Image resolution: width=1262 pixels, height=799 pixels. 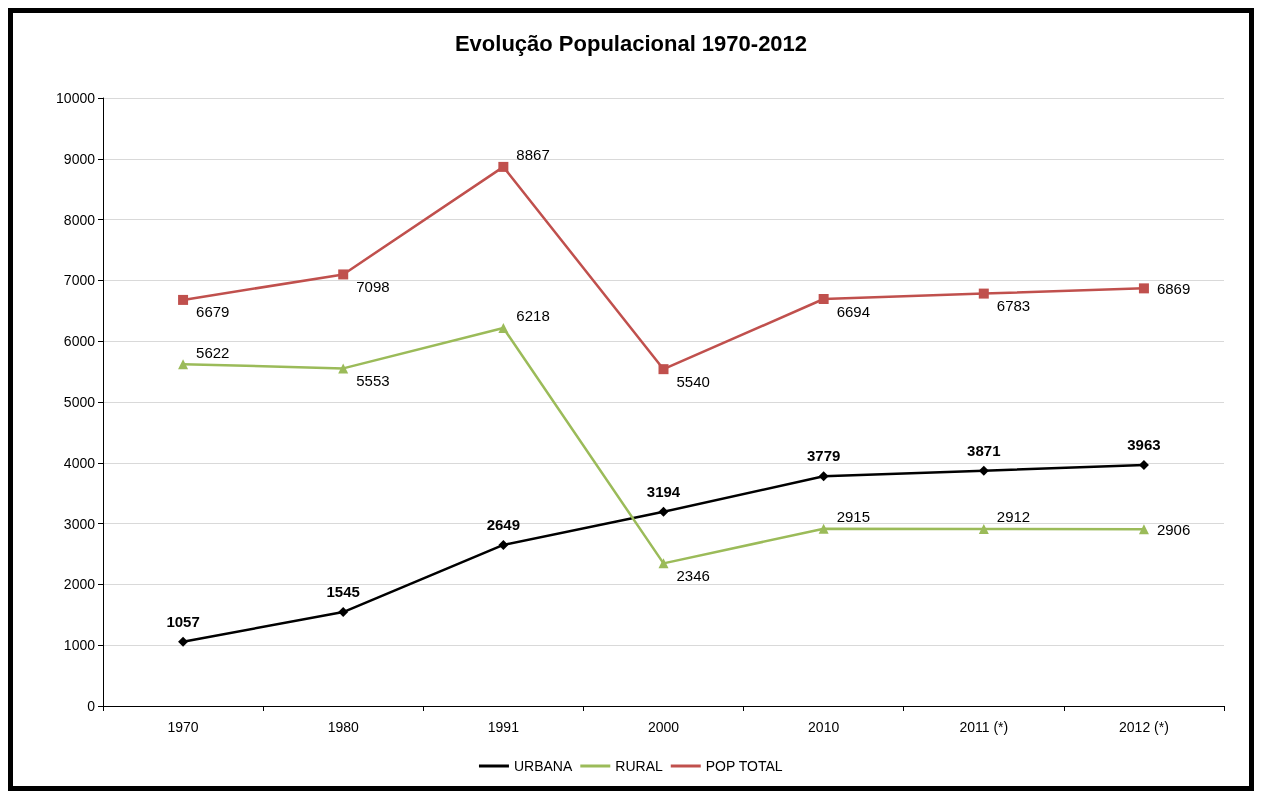 I want to click on y-tick-label: 9000, so click(x=79, y=158).